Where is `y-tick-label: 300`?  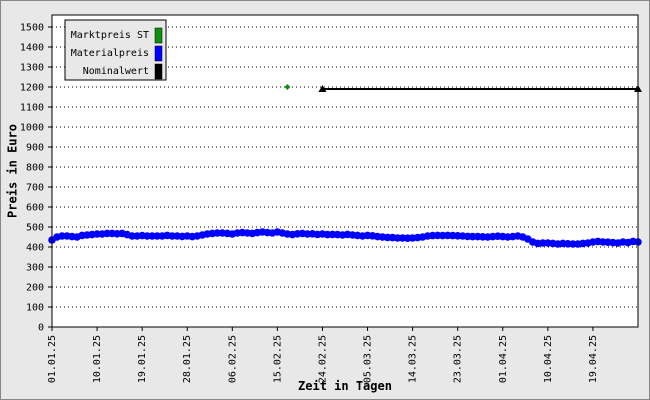
y-tick-label: 300 is located at coordinates (35, 268).